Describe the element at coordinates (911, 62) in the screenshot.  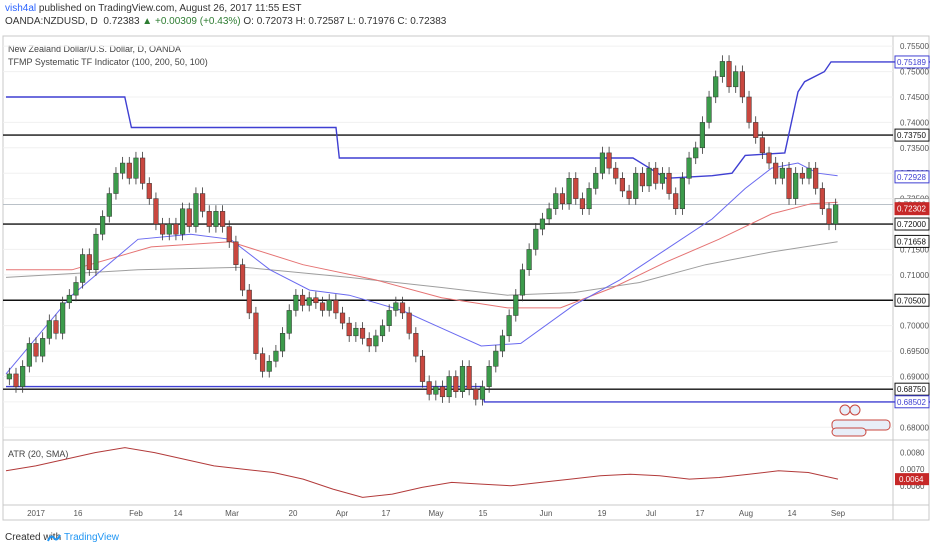
I see `price-label-text: 0.75189` at that location.